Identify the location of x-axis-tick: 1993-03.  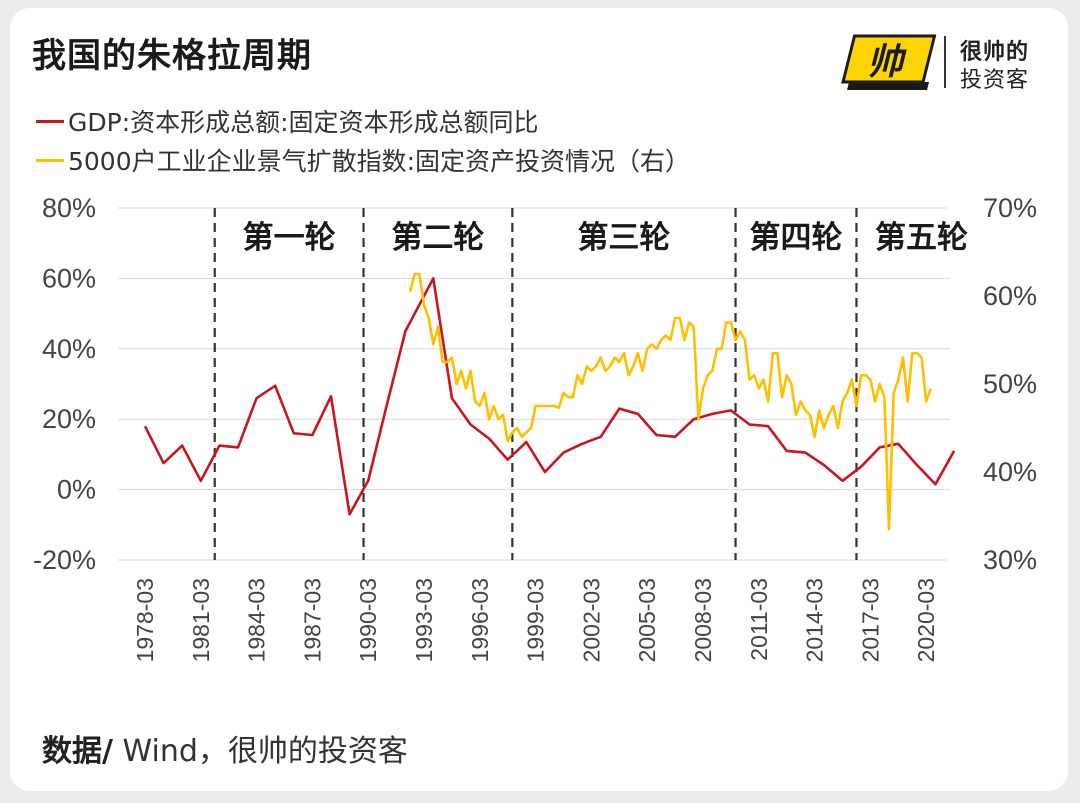
(424, 620).